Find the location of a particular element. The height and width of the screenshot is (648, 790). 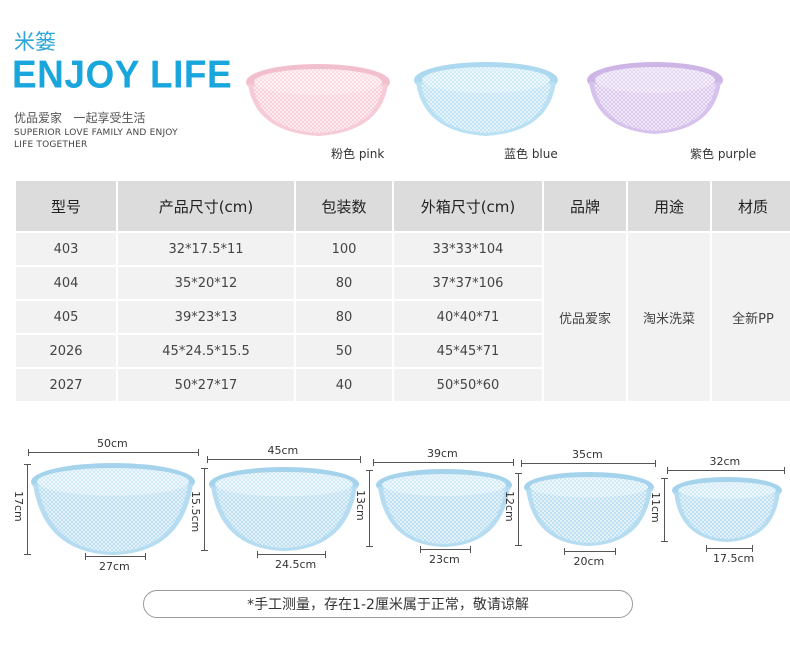

header-model: 型号 is located at coordinates (66, 206).